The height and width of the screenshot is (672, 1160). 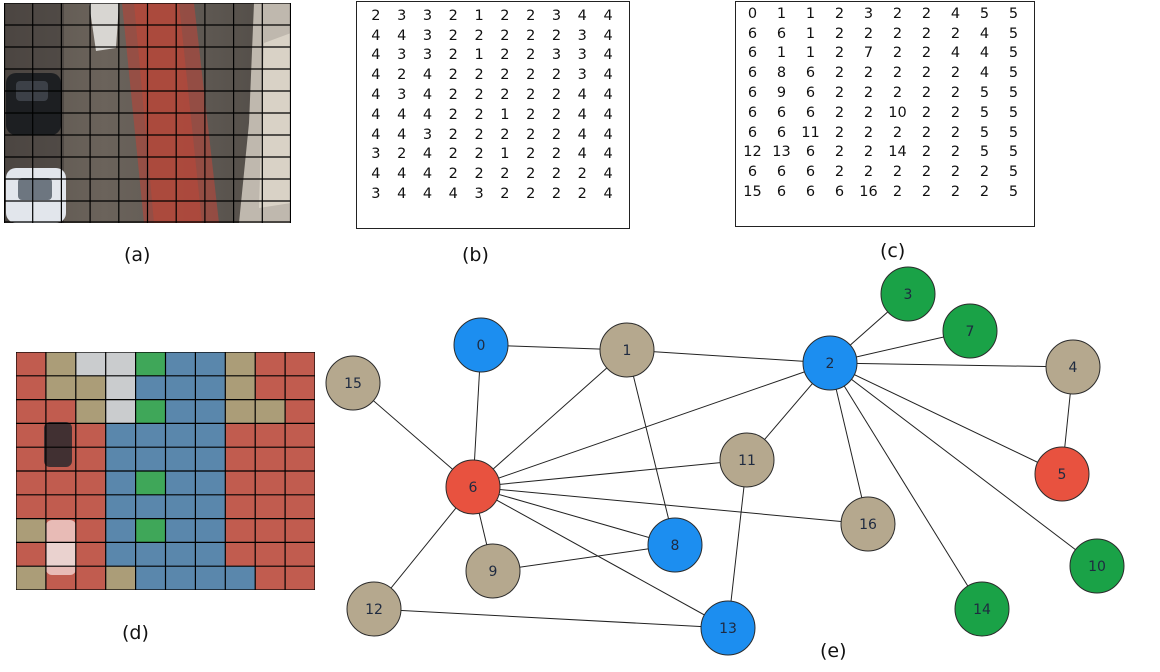 What do you see at coordinates (147, 112) in the screenshot?
I see `photo-grid` at bounding box center [147, 112].